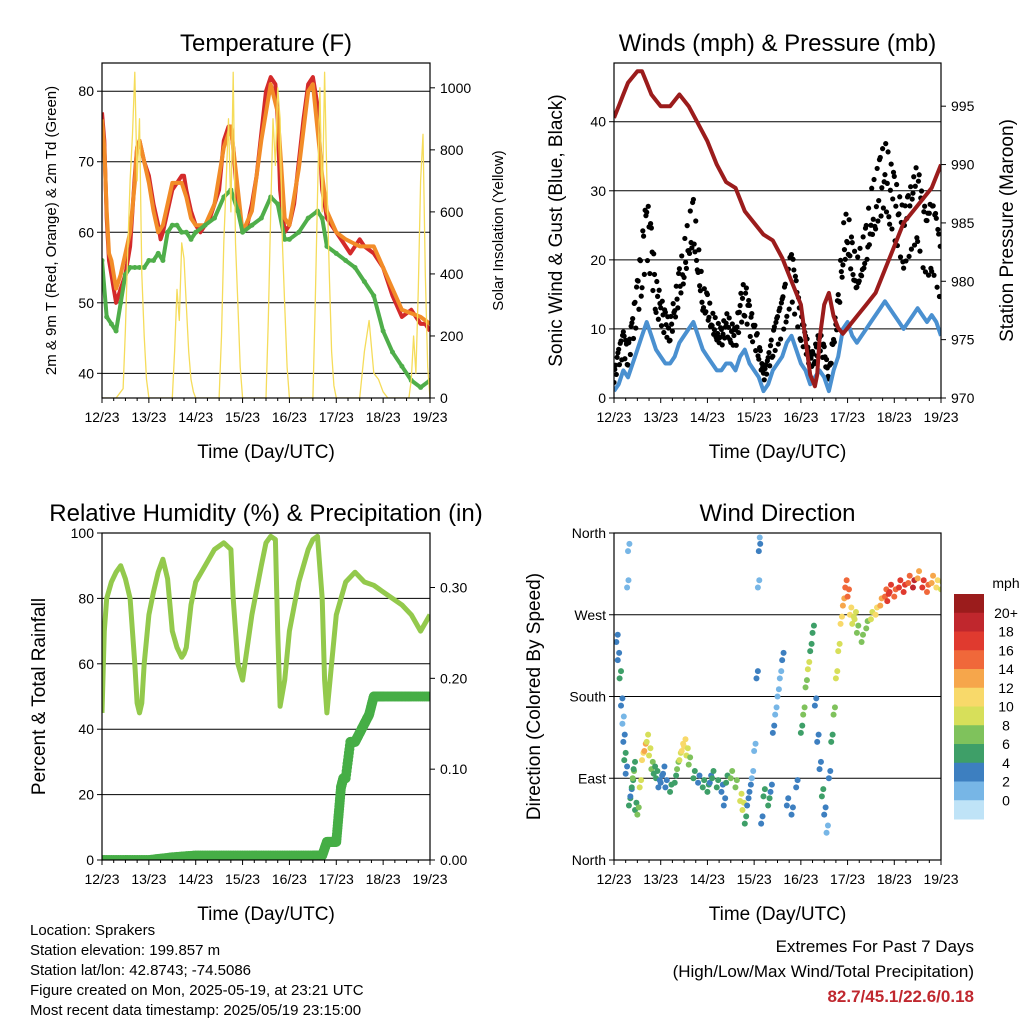 The image size is (1024, 1024). Describe the element at coordinates (707, 879) in the screenshot. I see `x-tick-label: 14/23` at that location.